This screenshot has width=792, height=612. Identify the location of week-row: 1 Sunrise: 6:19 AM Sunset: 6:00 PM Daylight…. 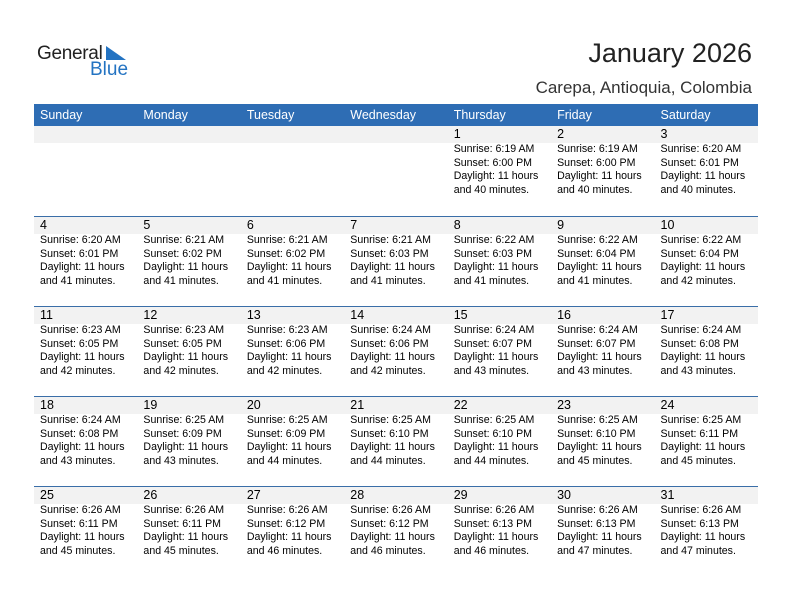
(396, 171).